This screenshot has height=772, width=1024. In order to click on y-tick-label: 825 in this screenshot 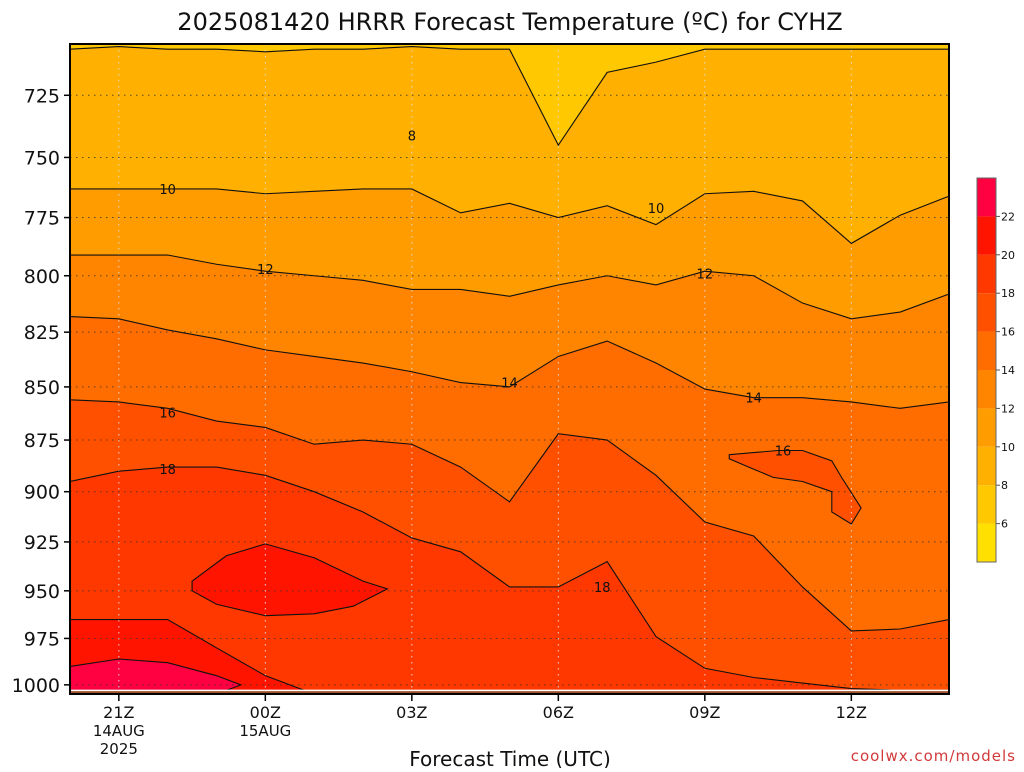, I will do `click(42, 333)`.